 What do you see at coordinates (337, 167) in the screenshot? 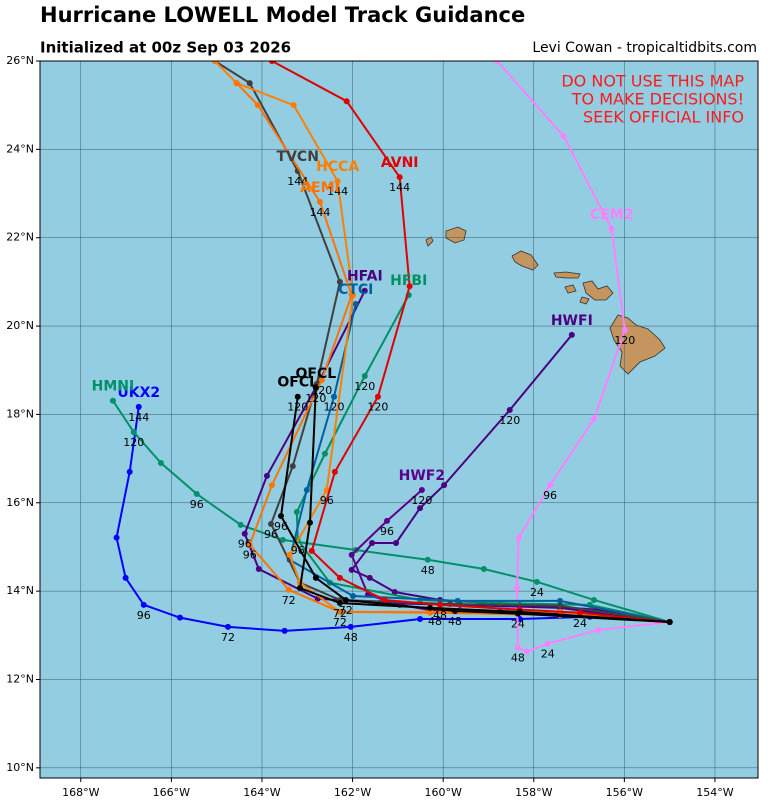
I see `track-name: HCCA` at bounding box center [337, 167].